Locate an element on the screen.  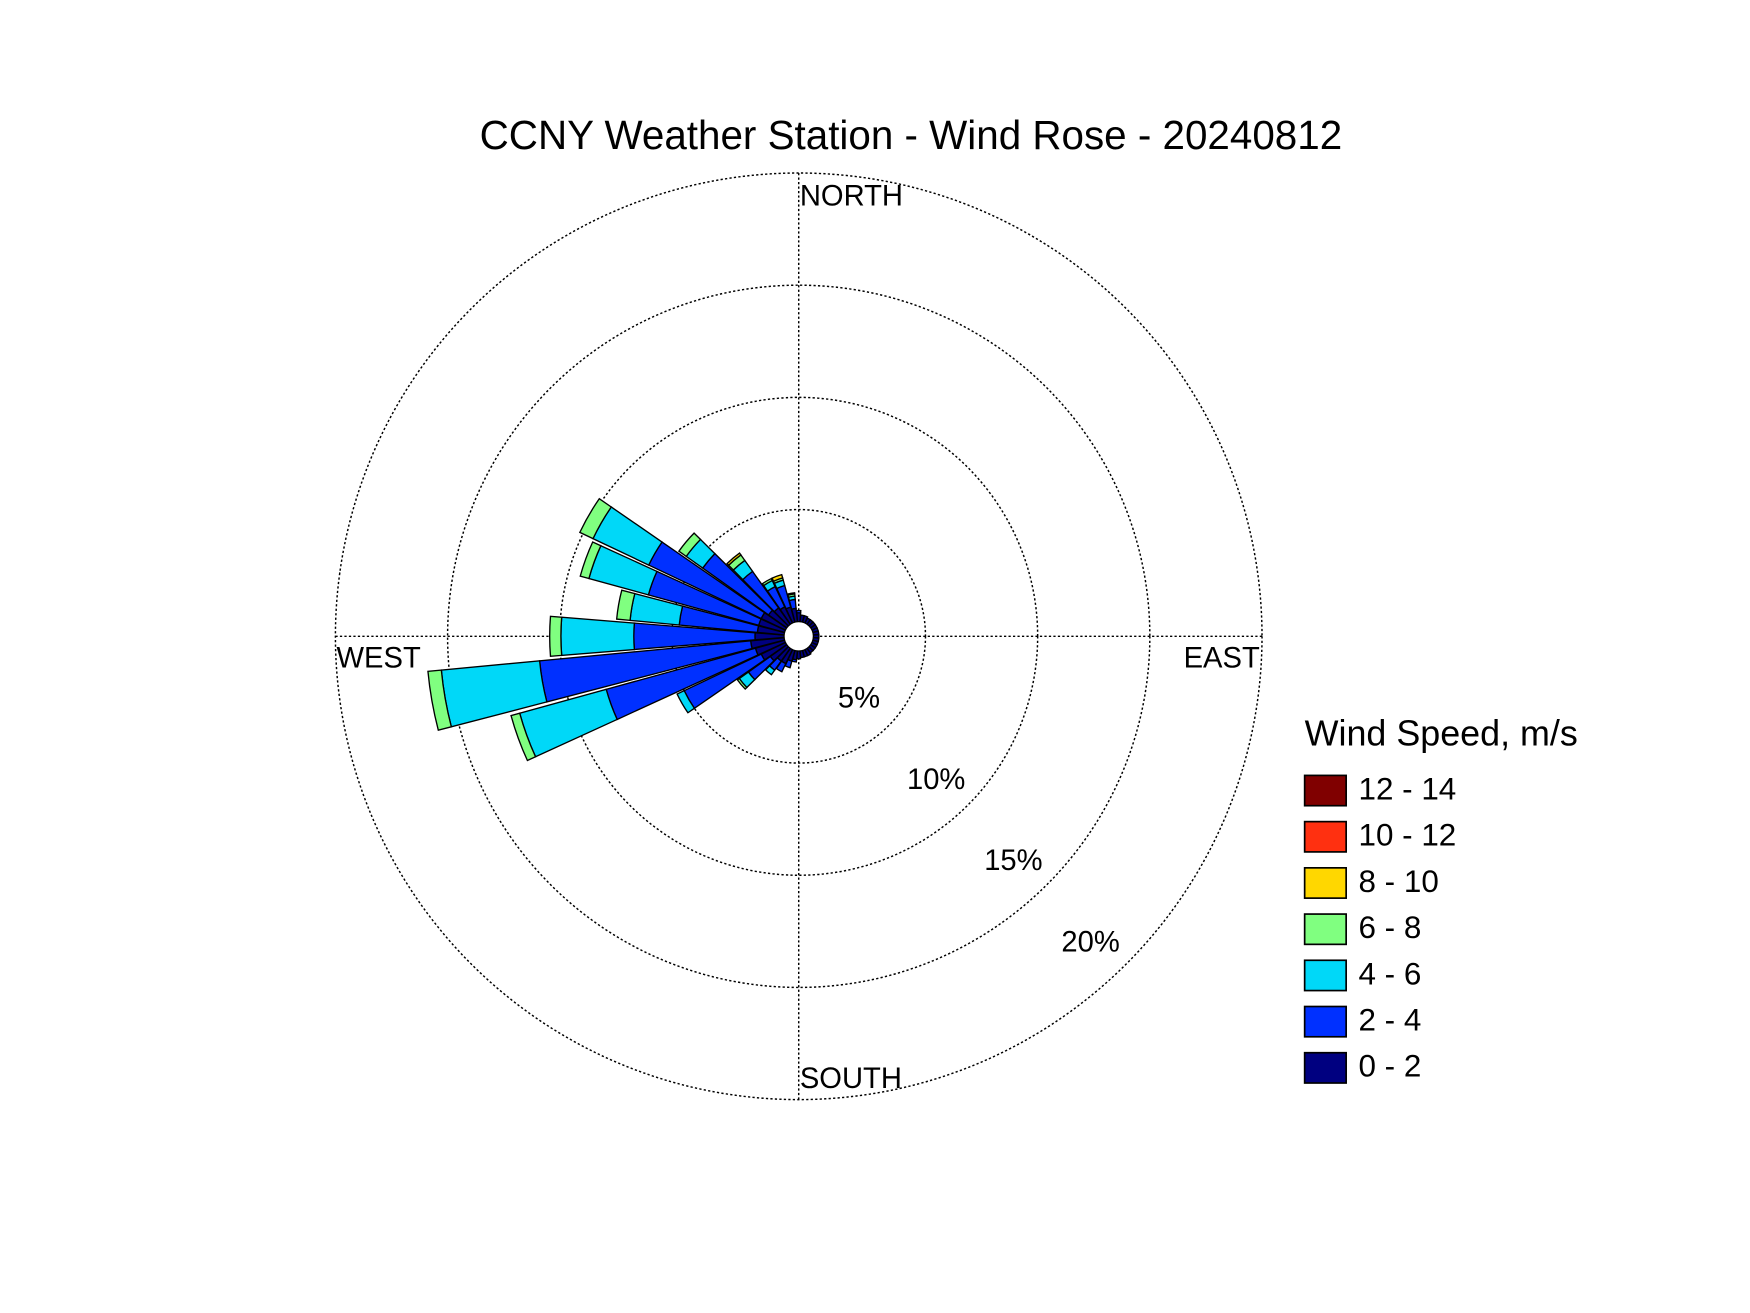
r-tick-label: 10% is located at coordinates (936, 780).